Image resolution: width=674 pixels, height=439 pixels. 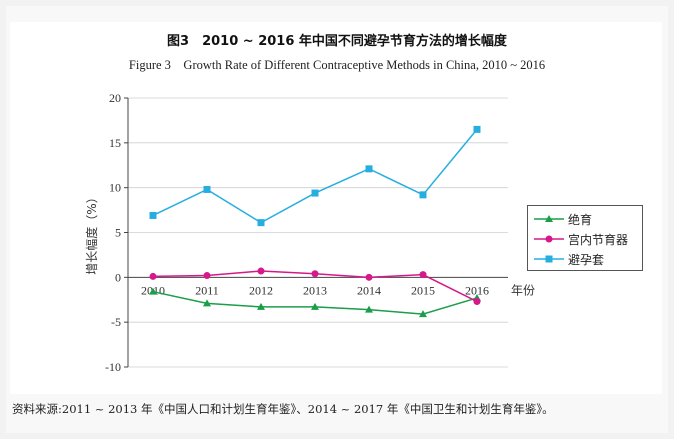 What do you see at coordinates (118, 233) in the screenshot?
I see `y-tick-label: 5` at bounding box center [118, 233].